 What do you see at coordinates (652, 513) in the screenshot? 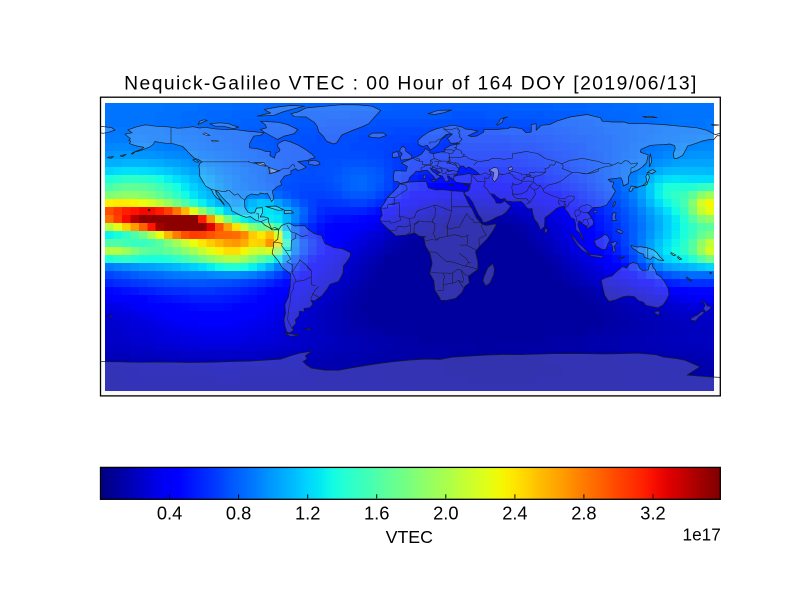
I see `svg-text: 3.2` at bounding box center [652, 513].